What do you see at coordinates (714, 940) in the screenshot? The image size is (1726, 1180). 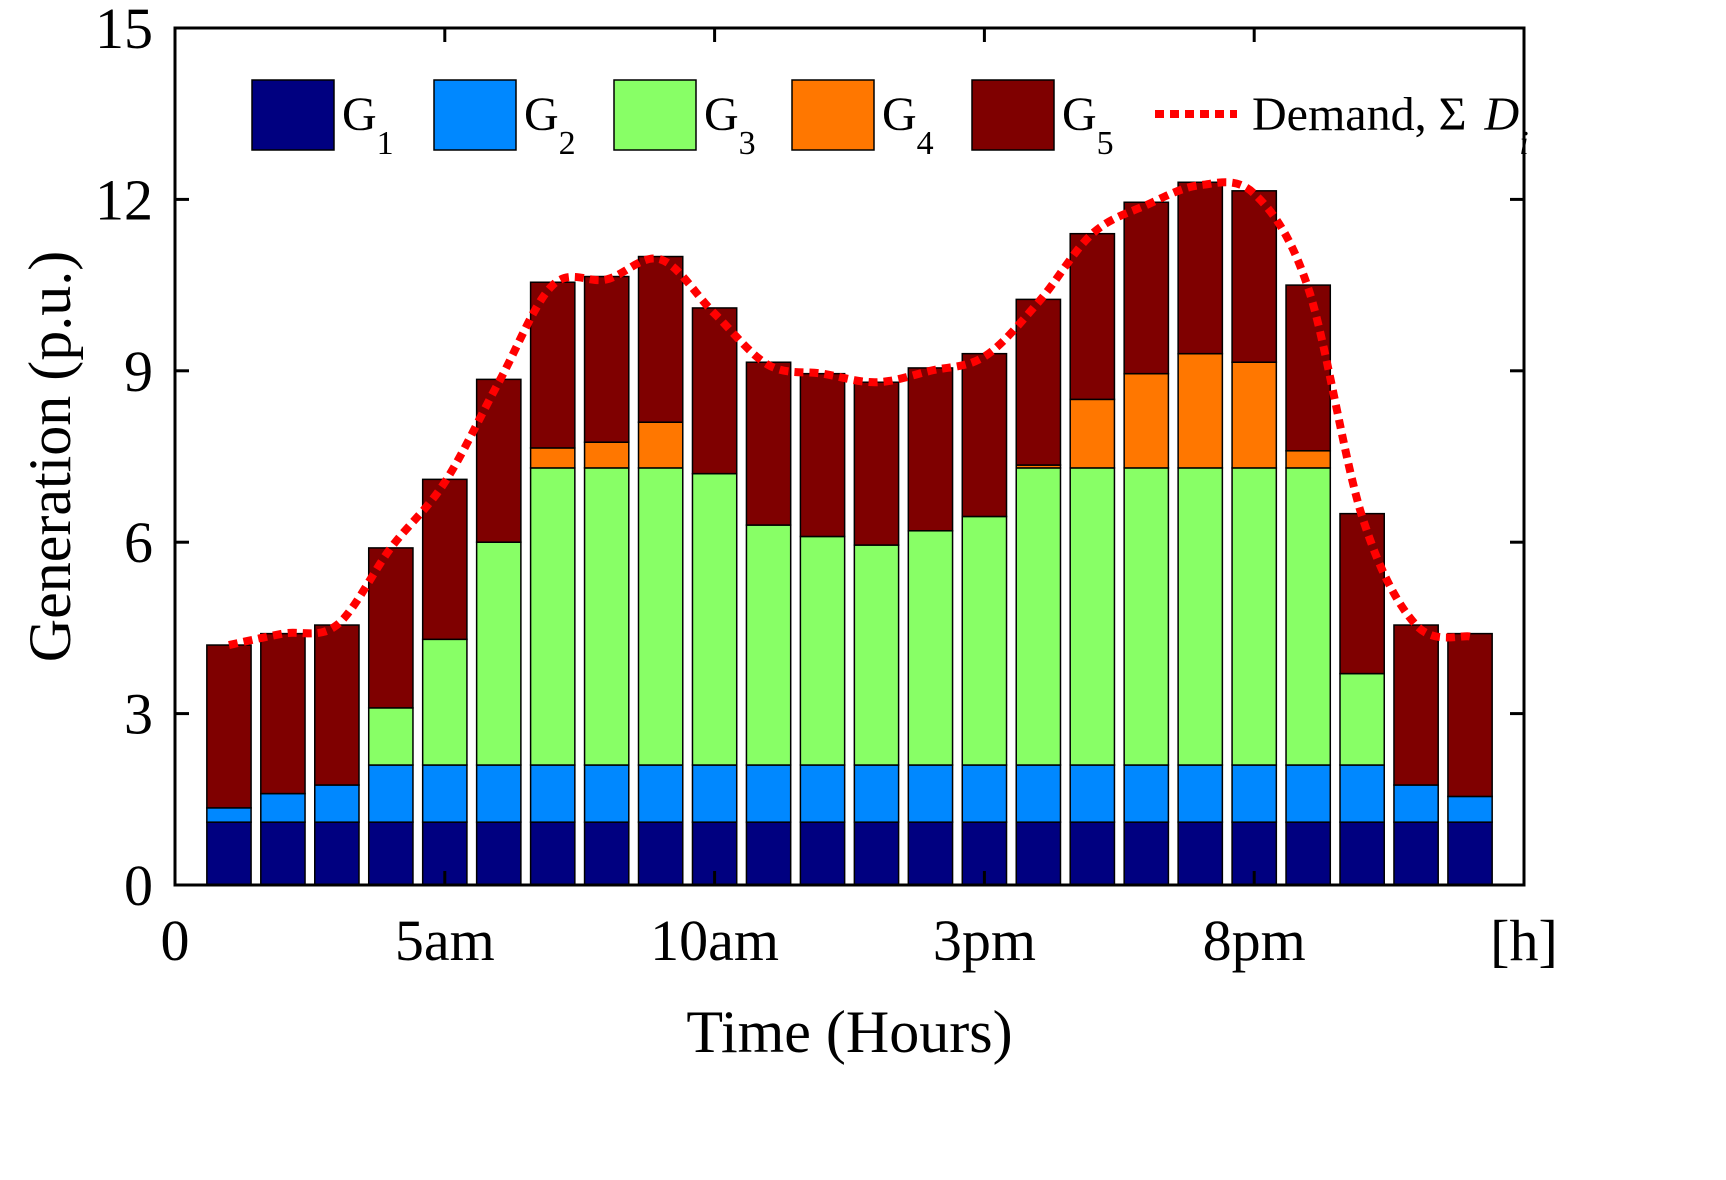 I see `x-tick-label: 10am` at bounding box center [714, 940].